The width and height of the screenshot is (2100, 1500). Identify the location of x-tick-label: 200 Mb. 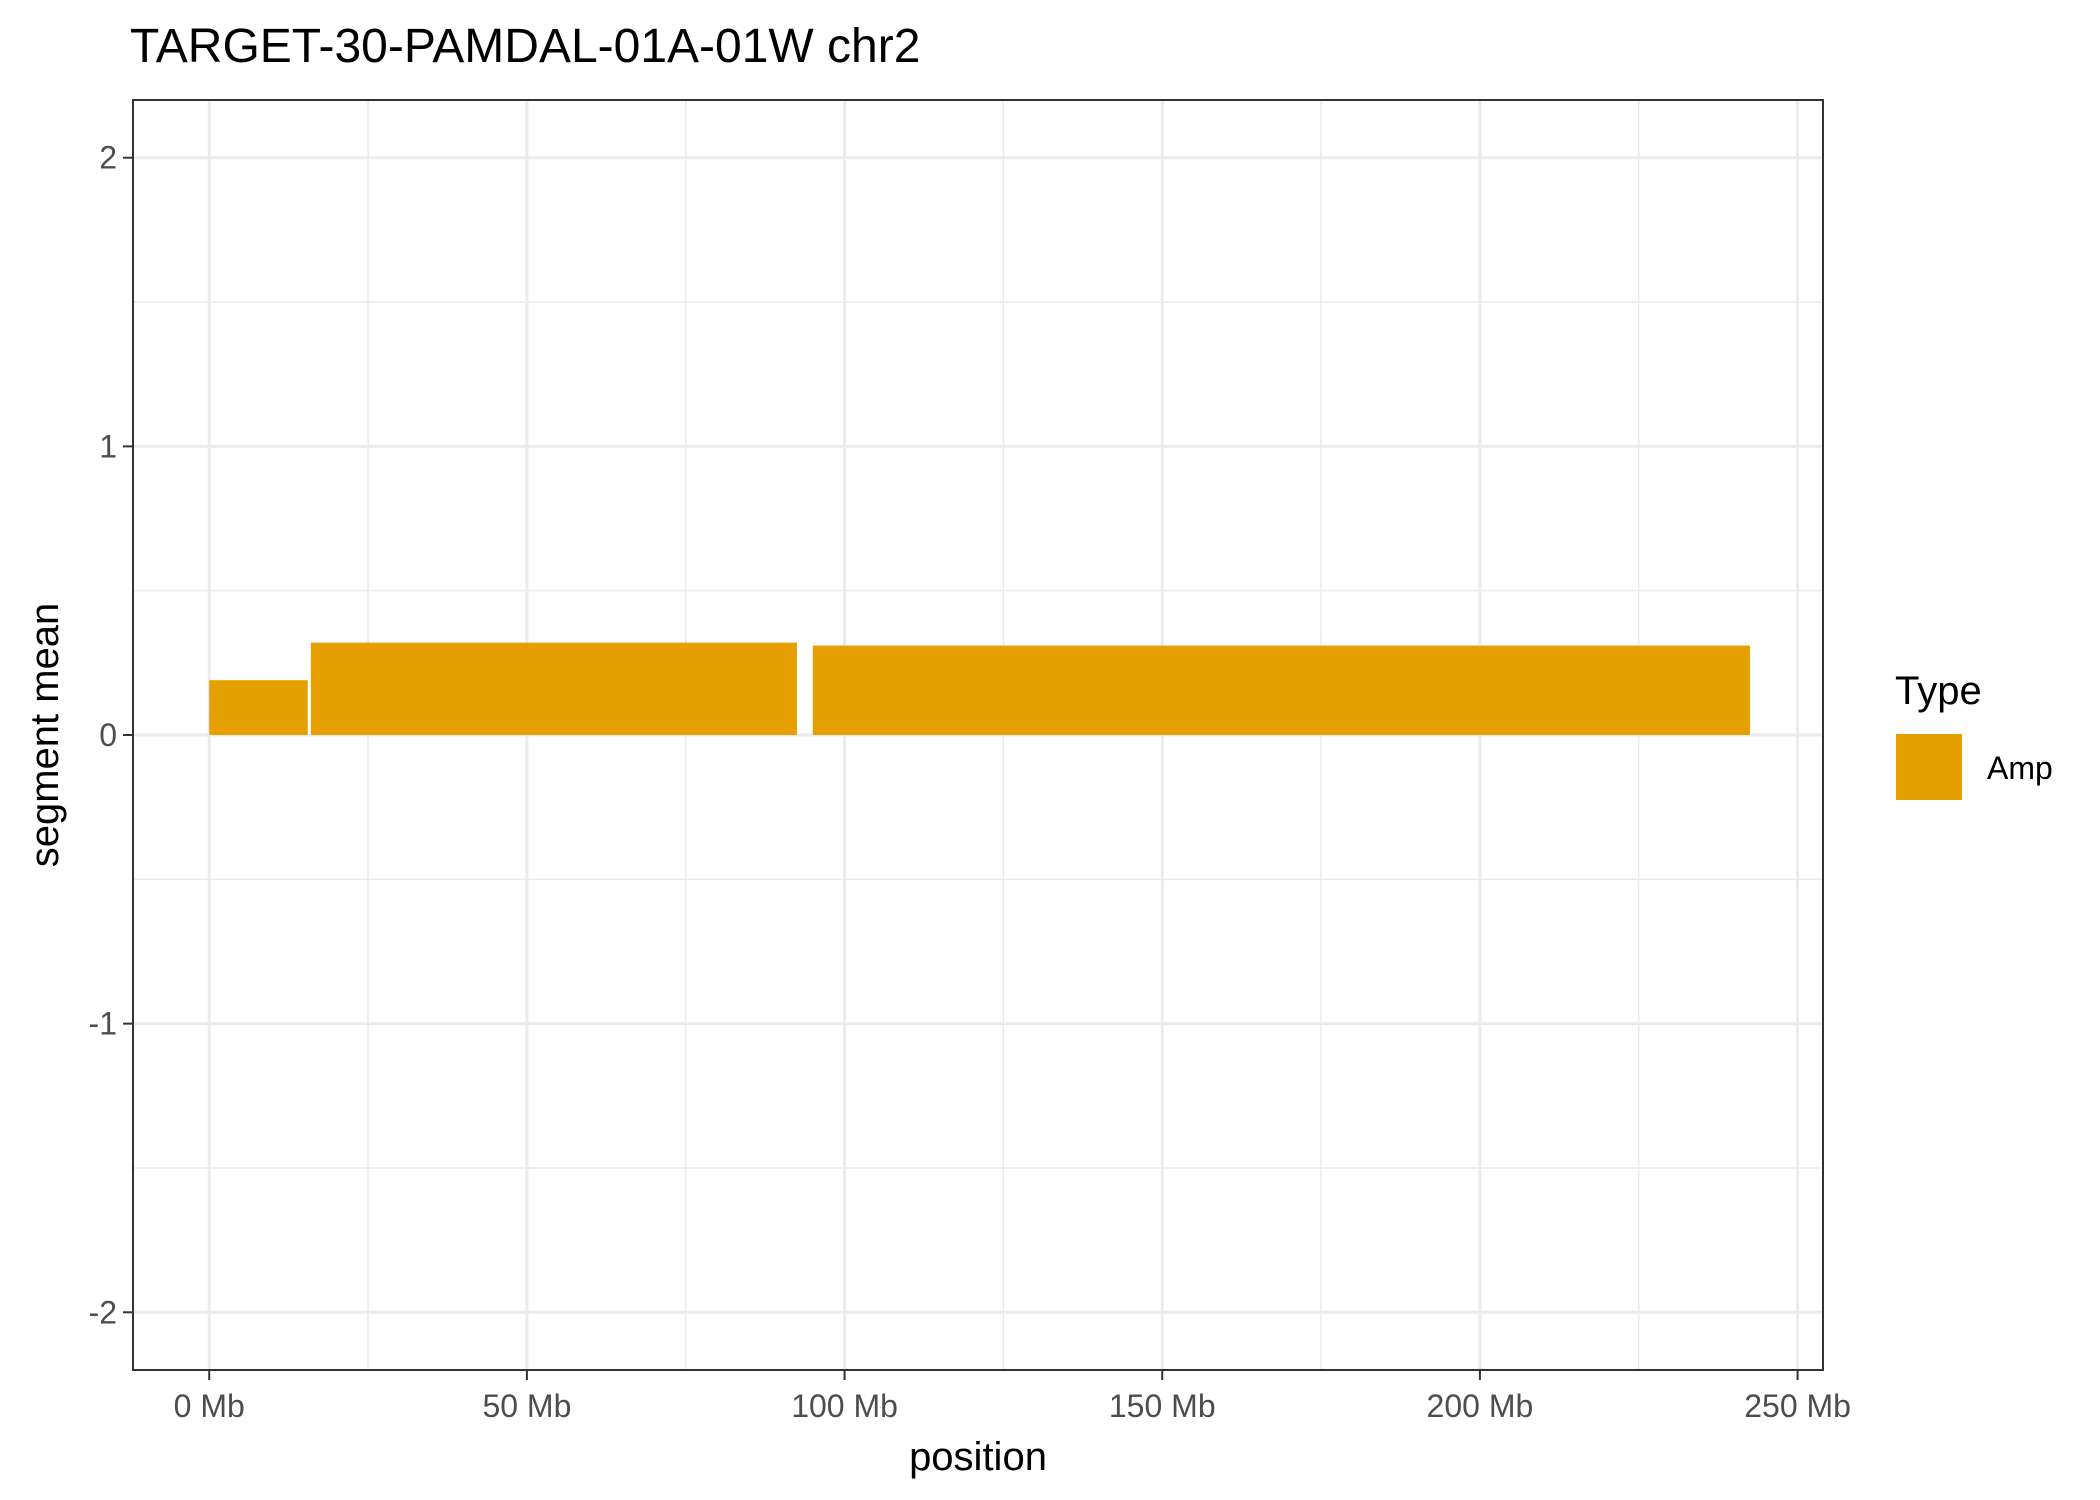
(1480, 1406).